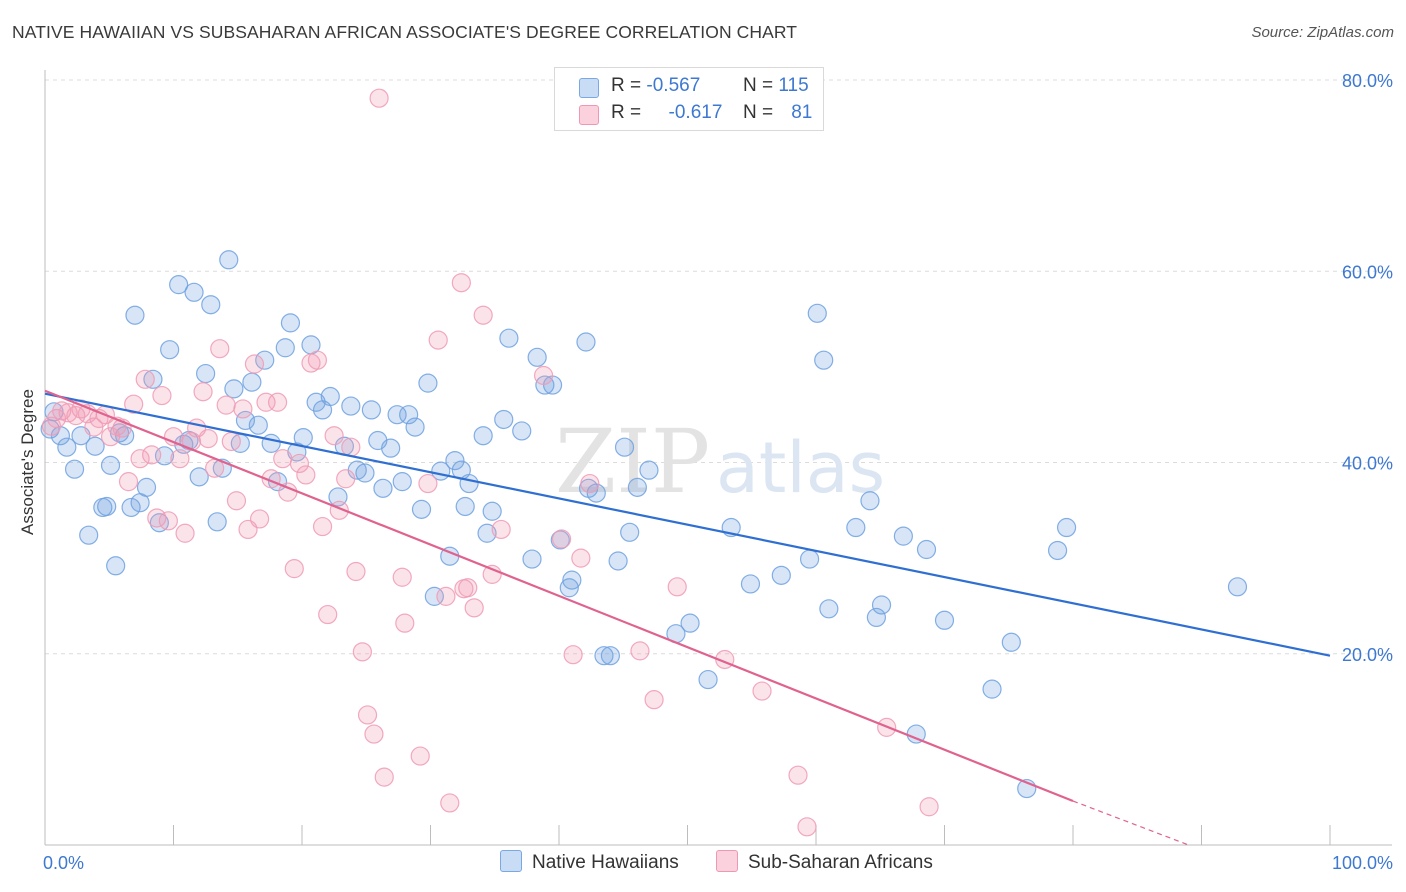 The height and width of the screenshot is (892, 1406). What do you see at coordinates (1322, 32) in the screenshot?
I see `chart-source: Source: ZipAtlas.com` at bounding box center [1322, 32].